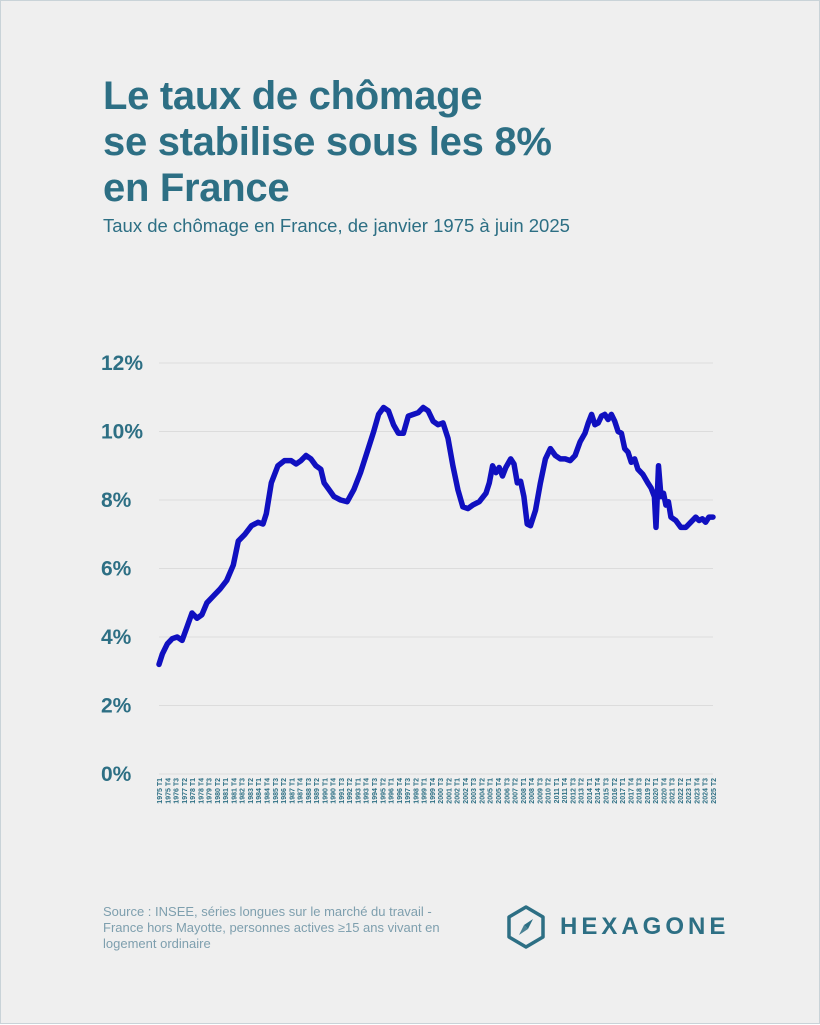  I want to click on x-tick-label: 1975 T1, so click(160, 791).